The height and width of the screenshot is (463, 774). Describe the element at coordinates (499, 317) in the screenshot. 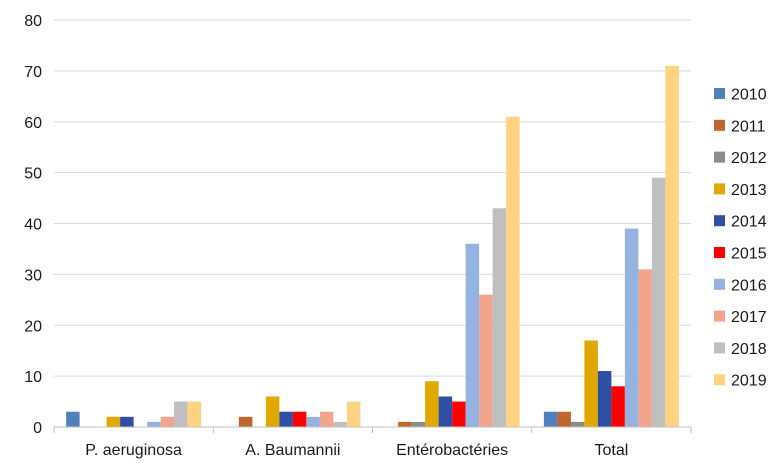

I see `bar-2018-ent-robact-ries` at that location.